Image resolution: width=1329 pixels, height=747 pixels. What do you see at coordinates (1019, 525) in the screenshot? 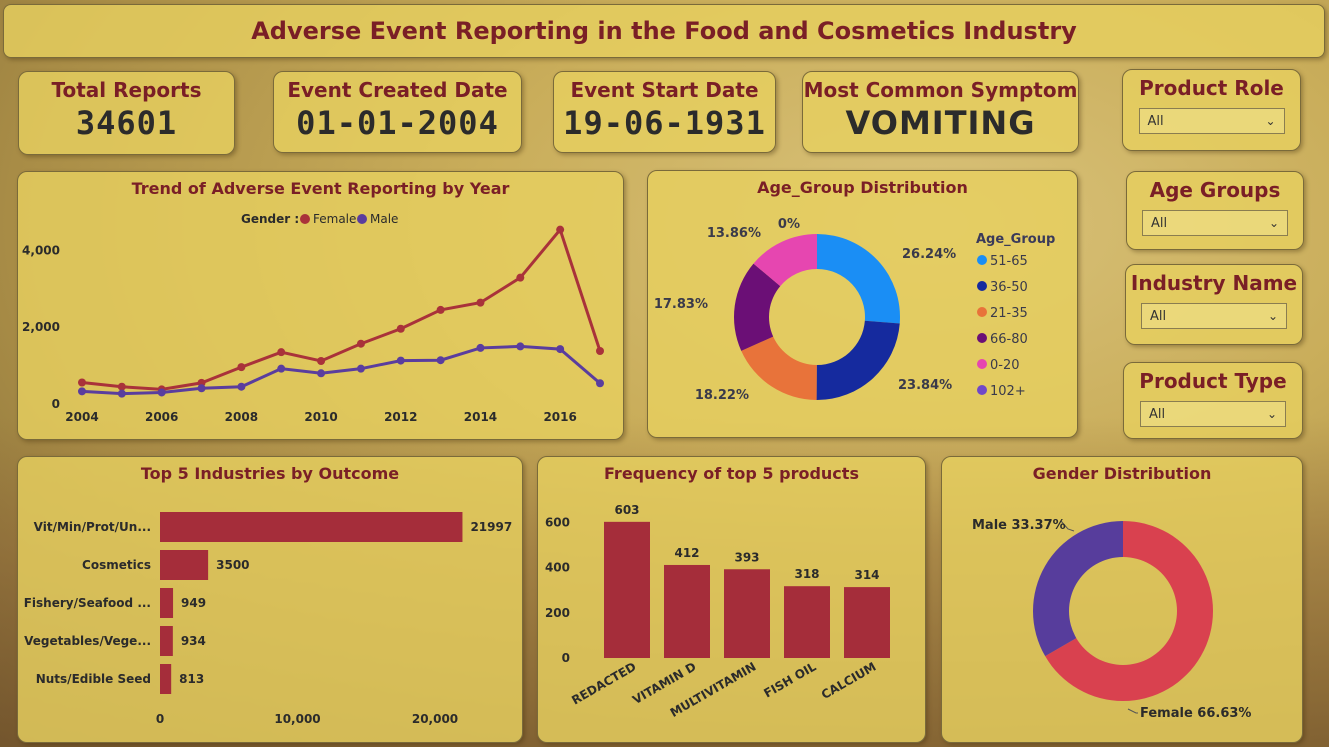
I see `slice-data-label: Male 33.37%` at bounding box center [1019, 525].